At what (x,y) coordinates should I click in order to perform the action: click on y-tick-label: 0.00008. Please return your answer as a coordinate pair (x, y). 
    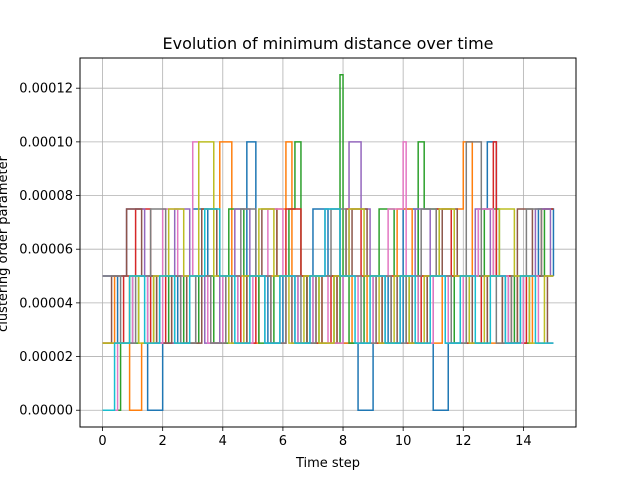
    Looking at the image, I should click on (46, 196).